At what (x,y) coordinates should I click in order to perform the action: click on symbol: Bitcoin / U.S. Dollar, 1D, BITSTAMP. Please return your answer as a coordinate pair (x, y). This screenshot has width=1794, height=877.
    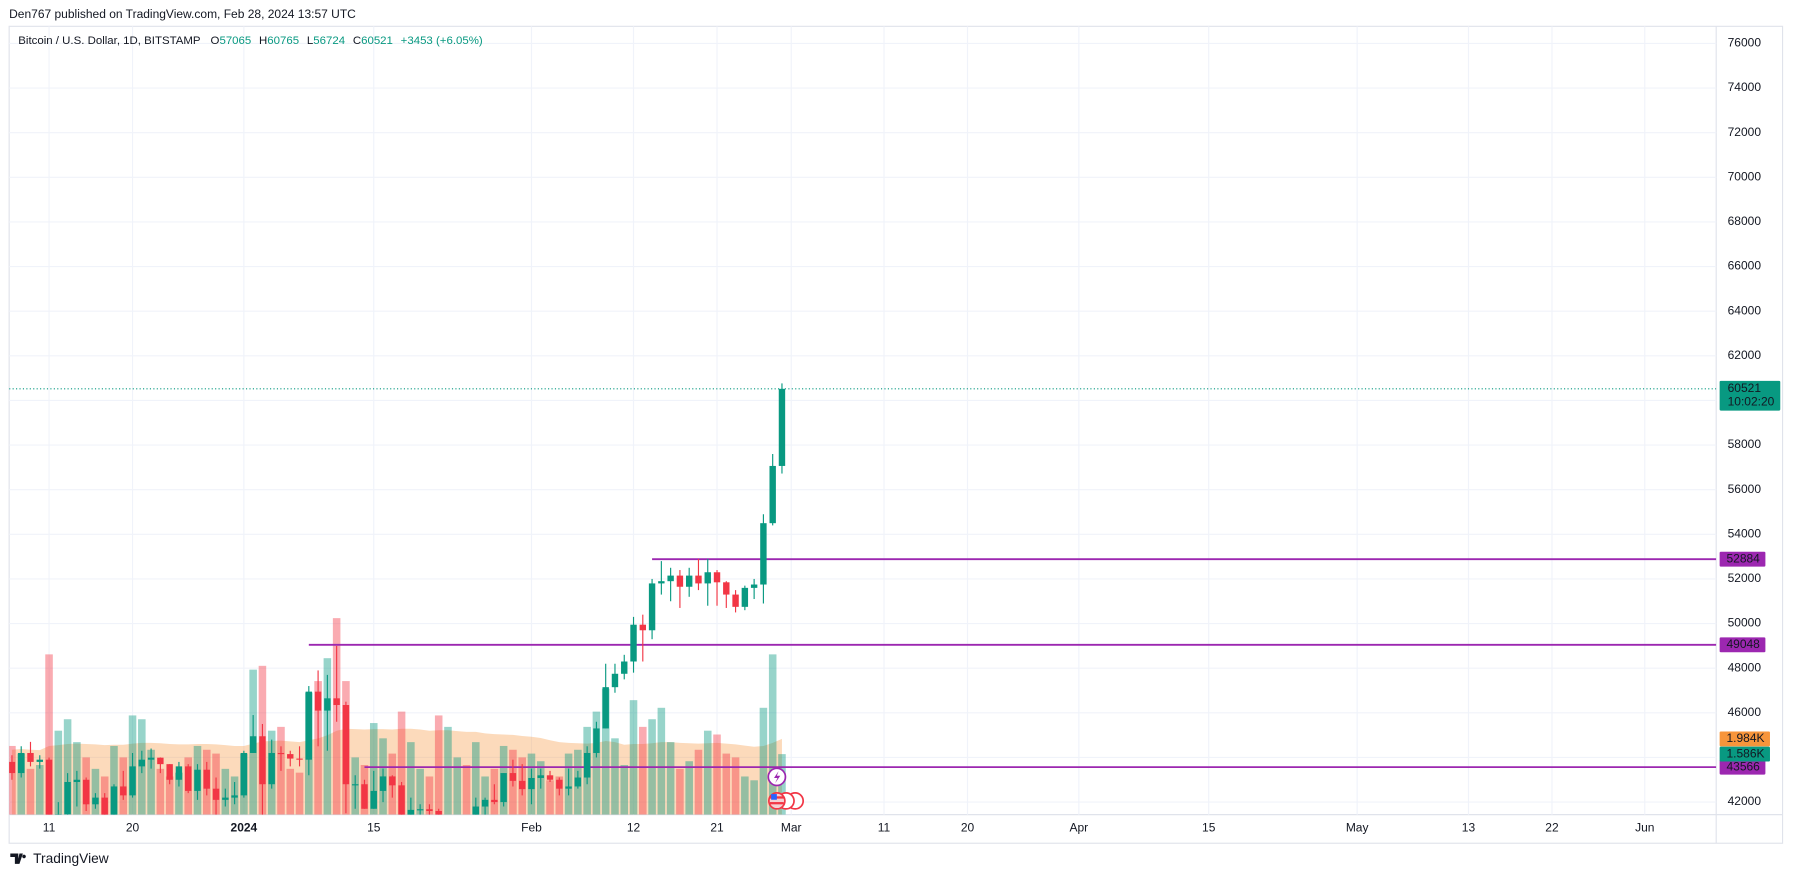
    Looking at the image, I should click on (109, 41).